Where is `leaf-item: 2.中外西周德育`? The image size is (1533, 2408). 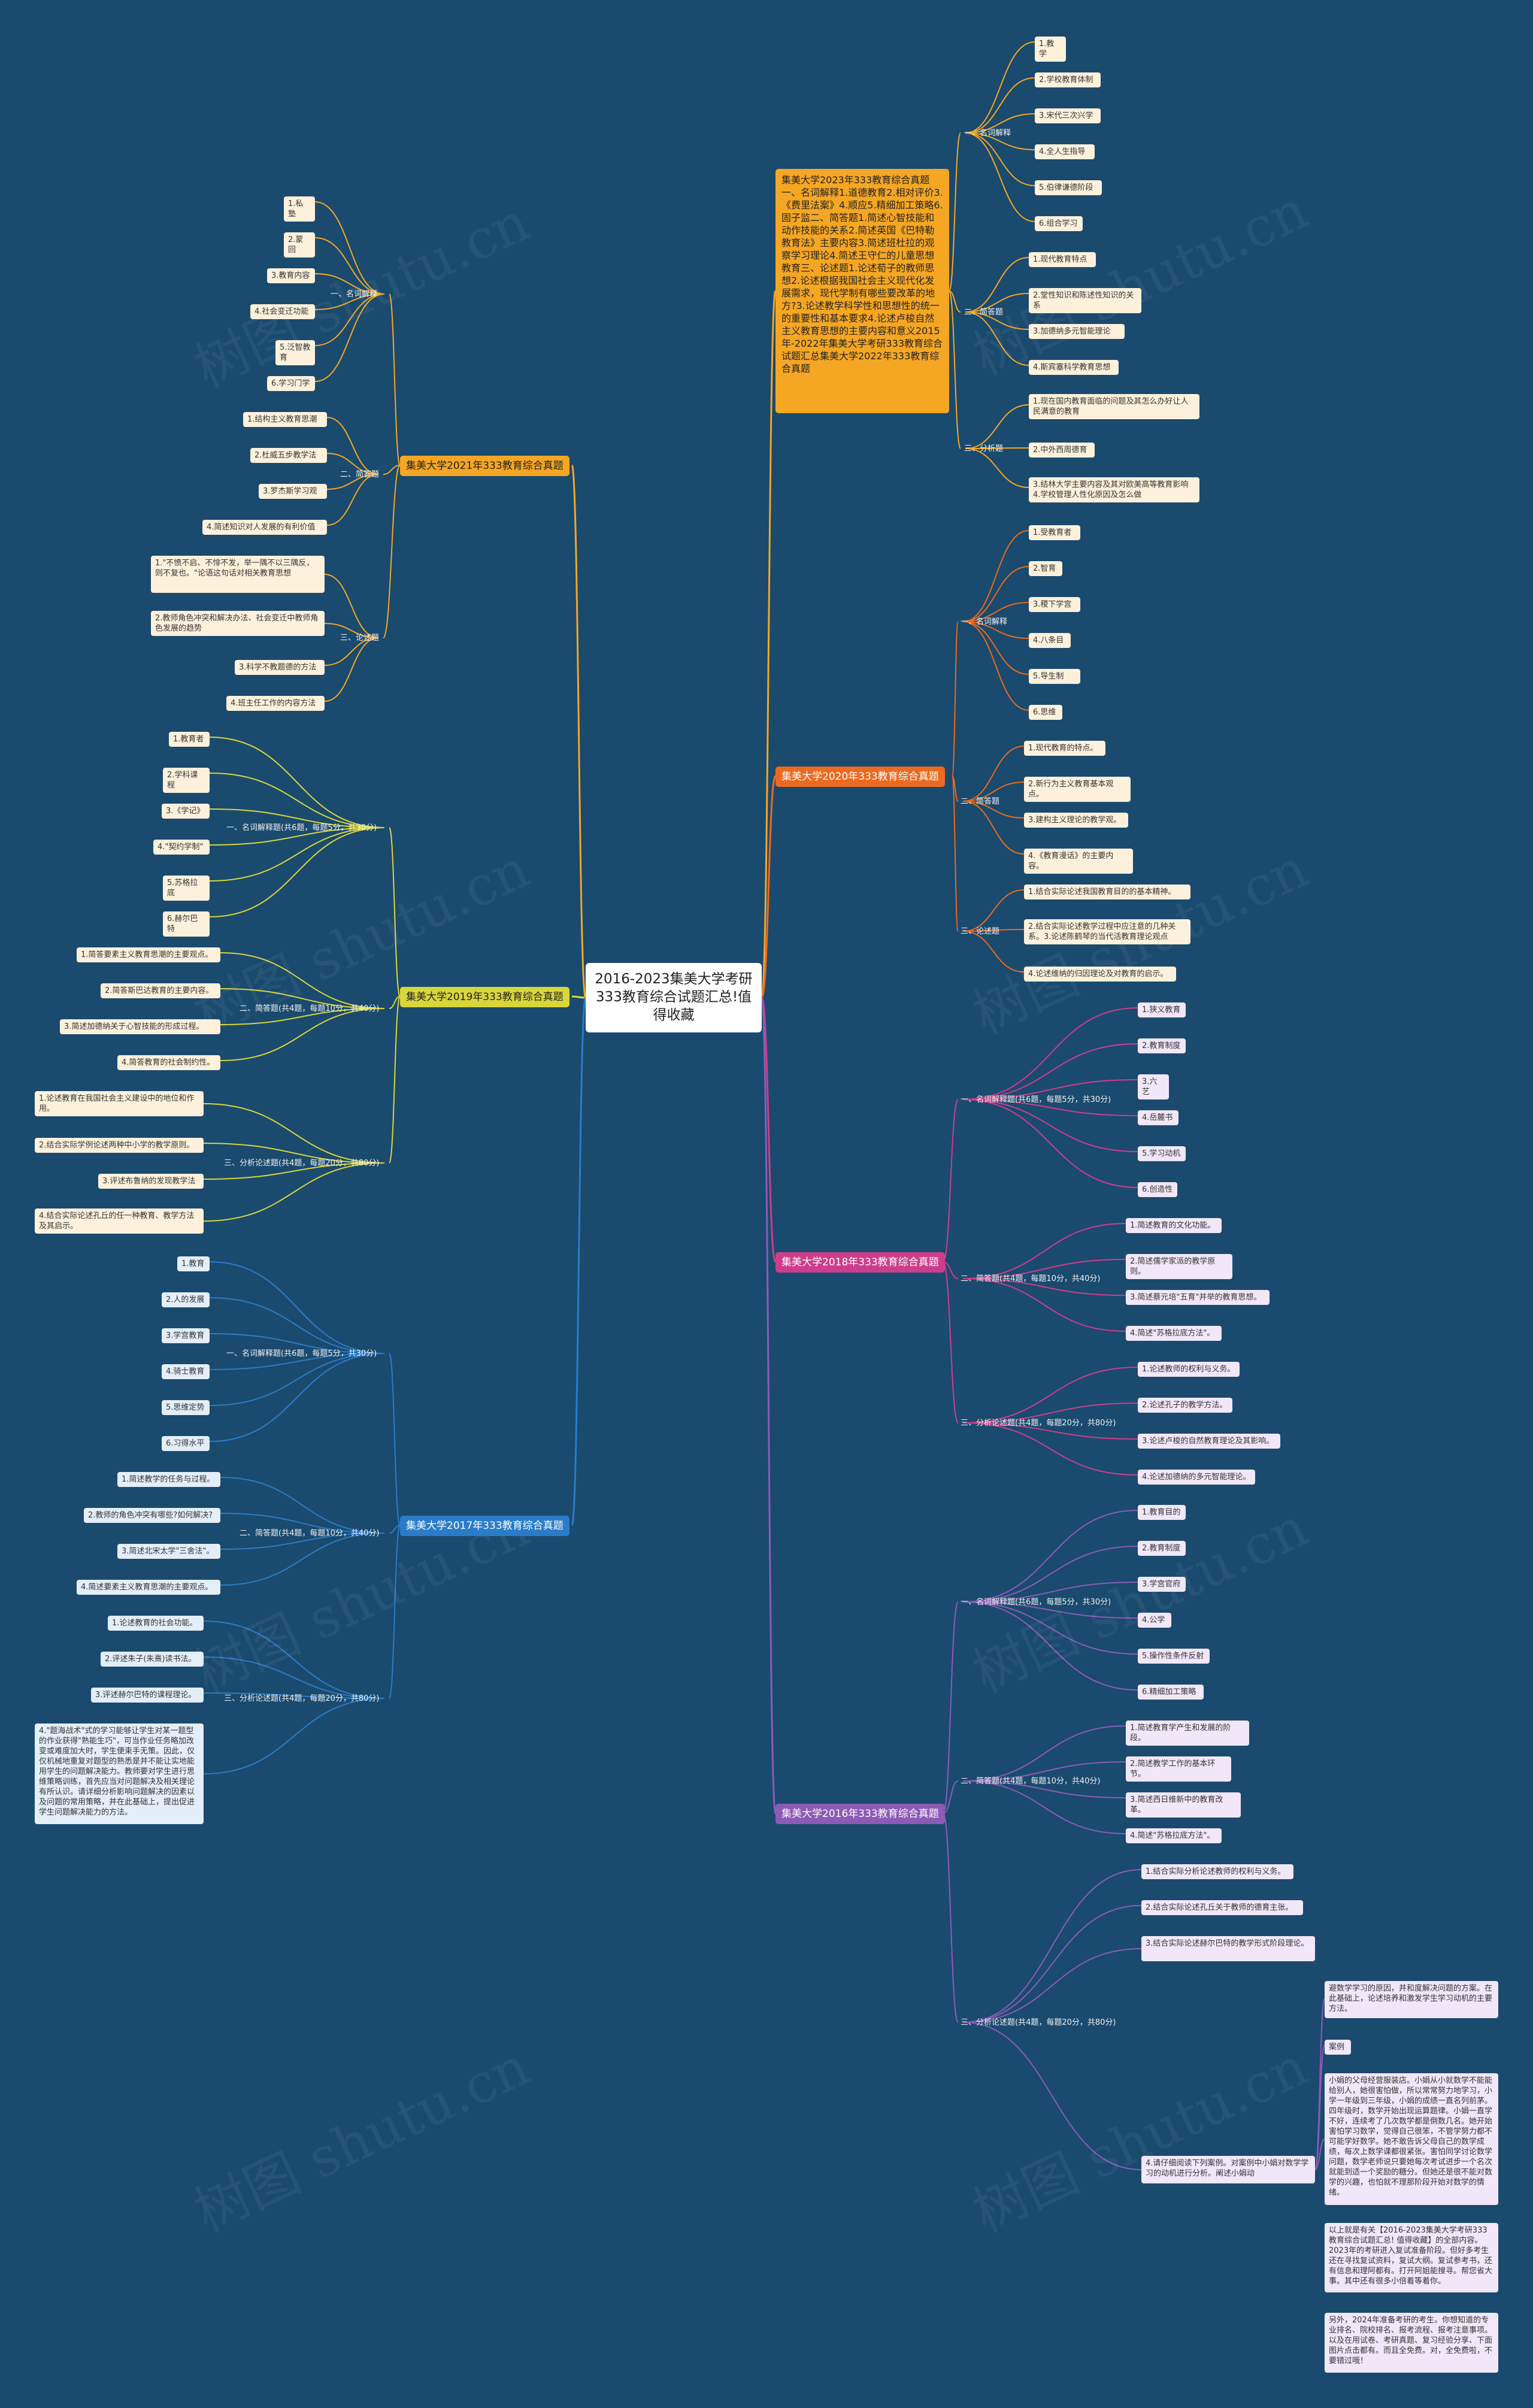 leaf-item: 2.中外西周德育 is located at coordinates (1062, 450).